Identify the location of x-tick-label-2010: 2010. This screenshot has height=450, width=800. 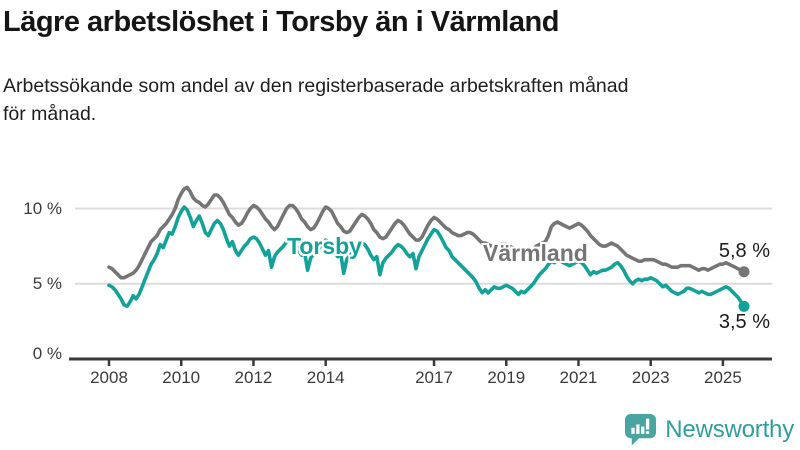
(181, 377).